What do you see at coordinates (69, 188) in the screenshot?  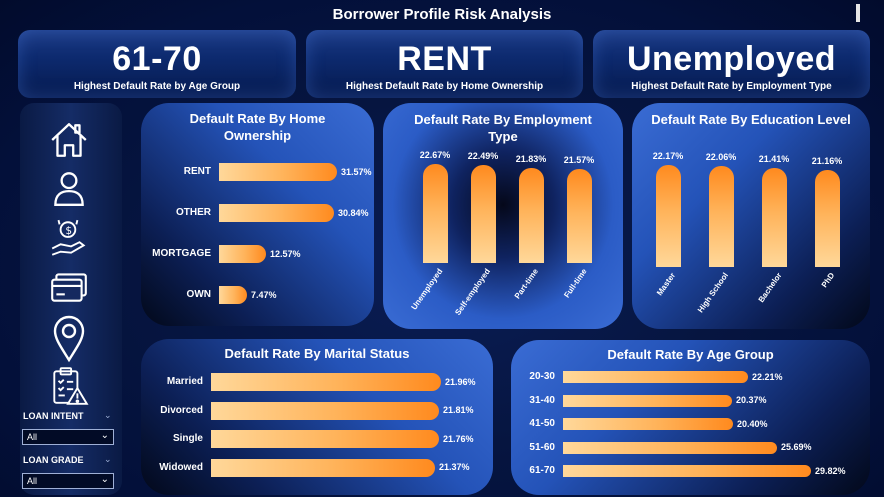 I see `user-icon` at bounding box center [69, 188].